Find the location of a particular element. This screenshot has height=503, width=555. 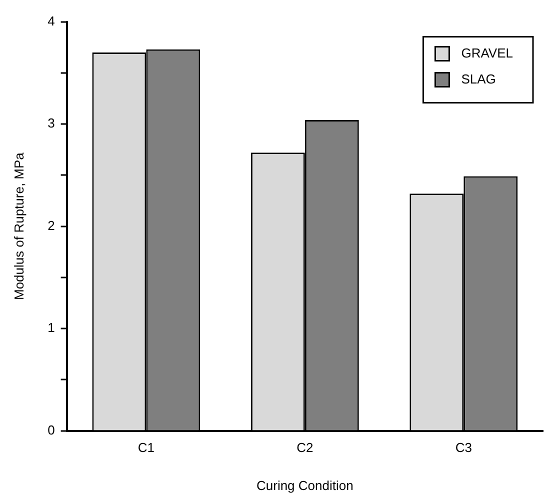

y-tick-label: 3 is located at coordinates (51, 123).